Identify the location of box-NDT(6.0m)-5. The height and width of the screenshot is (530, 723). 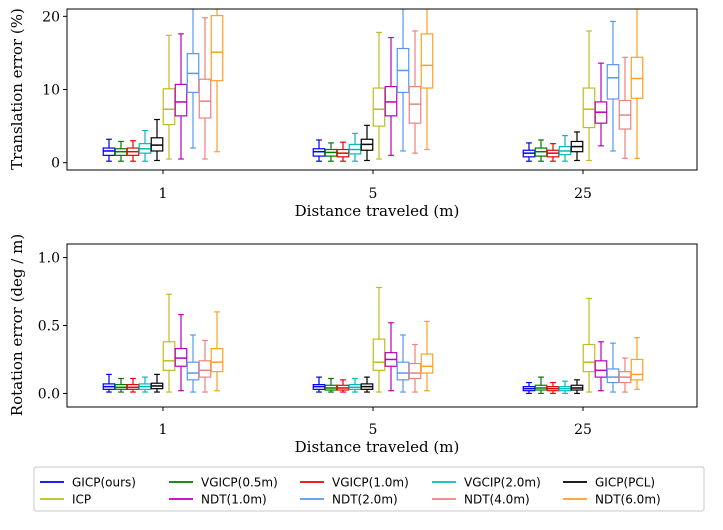
(427, 356).